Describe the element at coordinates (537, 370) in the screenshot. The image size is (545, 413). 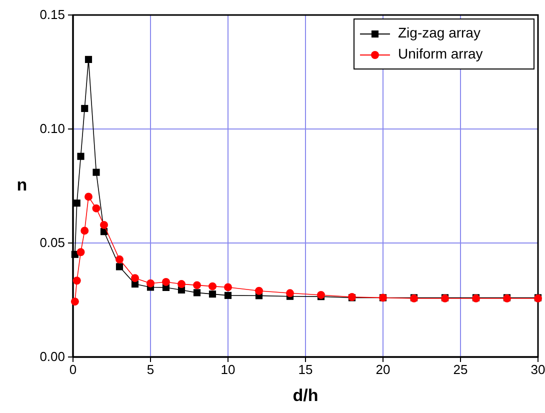
I see `x-tick-label: 30` at that location.